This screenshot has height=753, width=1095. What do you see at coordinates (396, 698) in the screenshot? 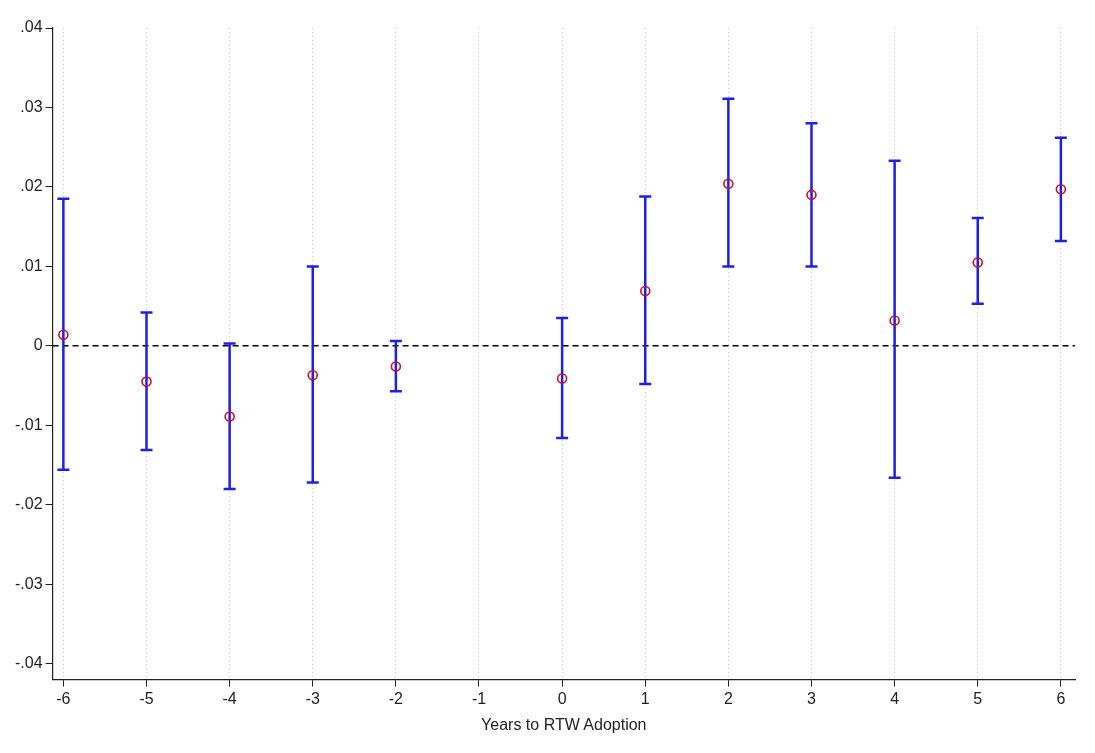
I see `x-tick-label: -2` at bounding box center [396, 698].